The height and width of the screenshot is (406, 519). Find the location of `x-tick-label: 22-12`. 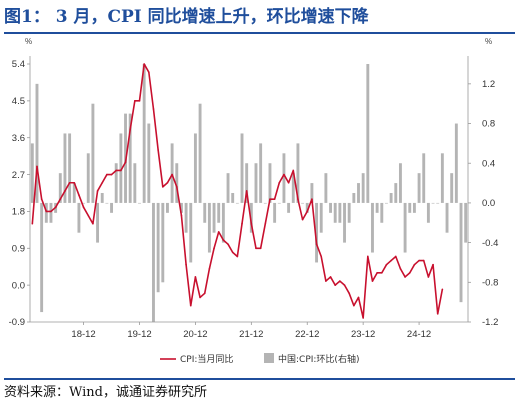

x-tick-label: 22-12 is located at coordinates (307, 334).